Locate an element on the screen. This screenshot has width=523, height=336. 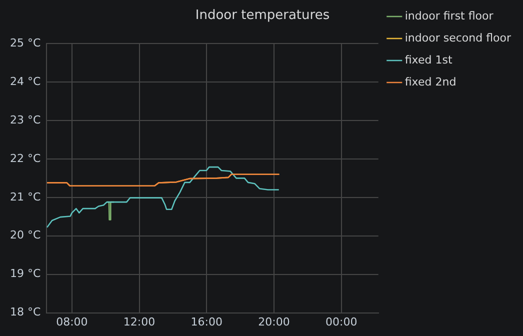
chart-title: Indoor temperatures is located at coordinates (262, 16).